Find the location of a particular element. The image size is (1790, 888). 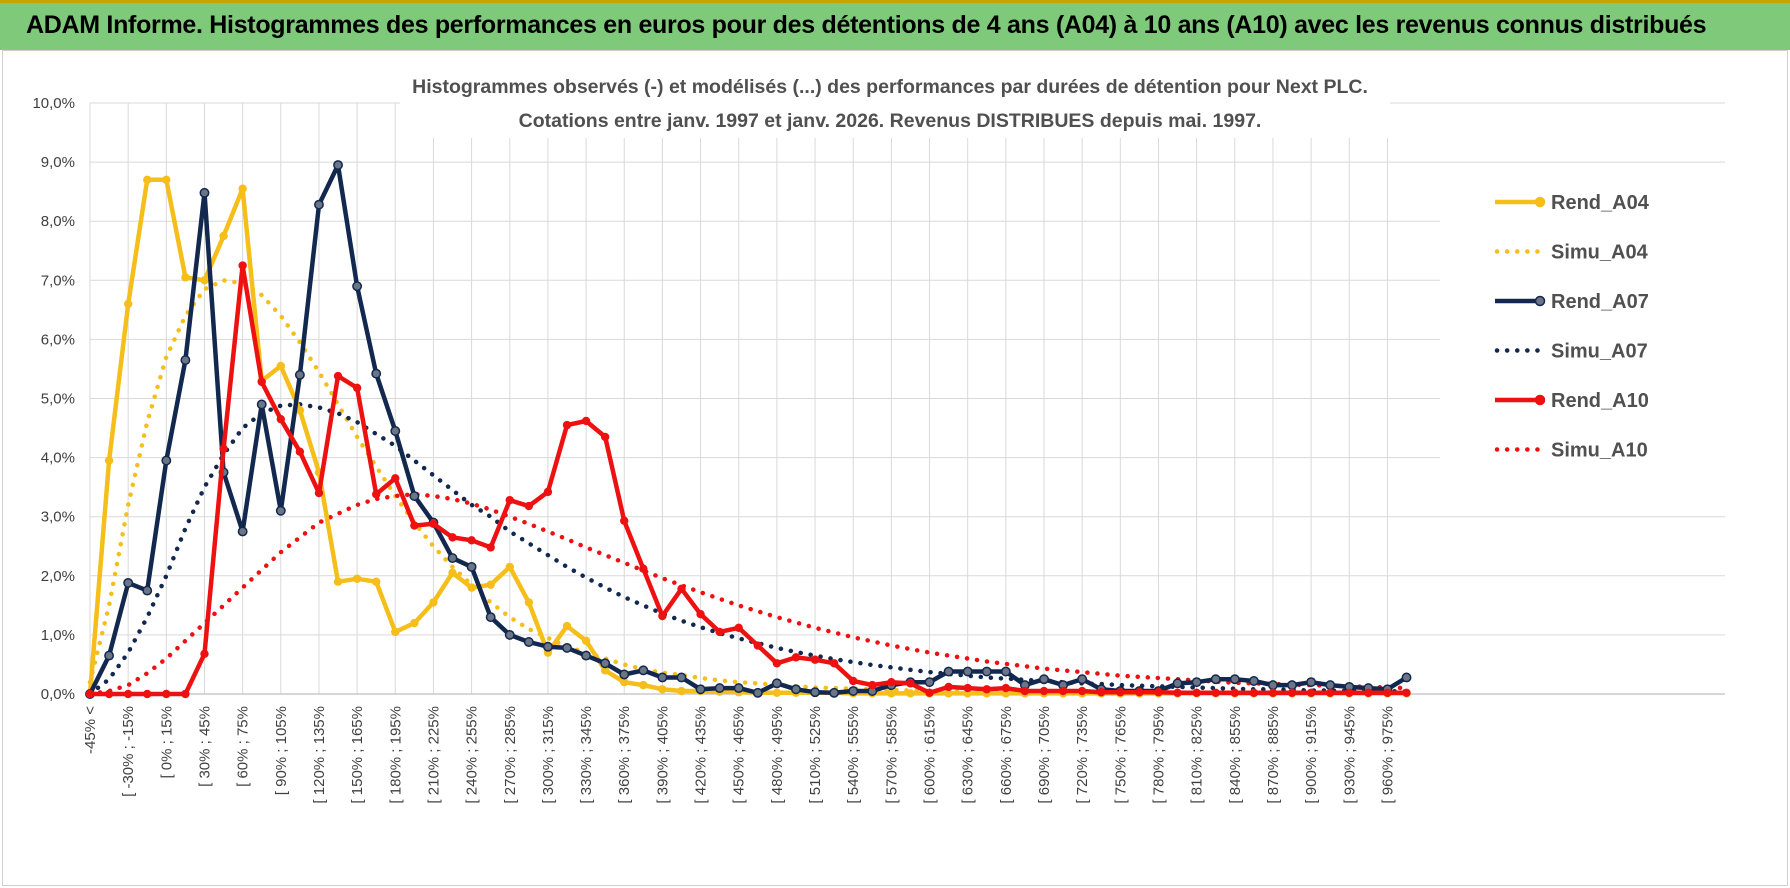

y-tick-label: 7,0% is located at coordinates (58, 280).